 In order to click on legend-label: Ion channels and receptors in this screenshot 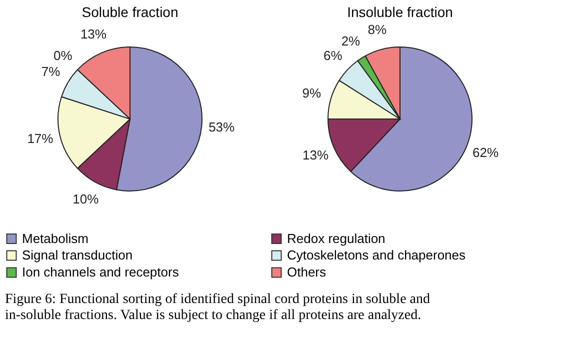, I will do `click(101, 272)`.